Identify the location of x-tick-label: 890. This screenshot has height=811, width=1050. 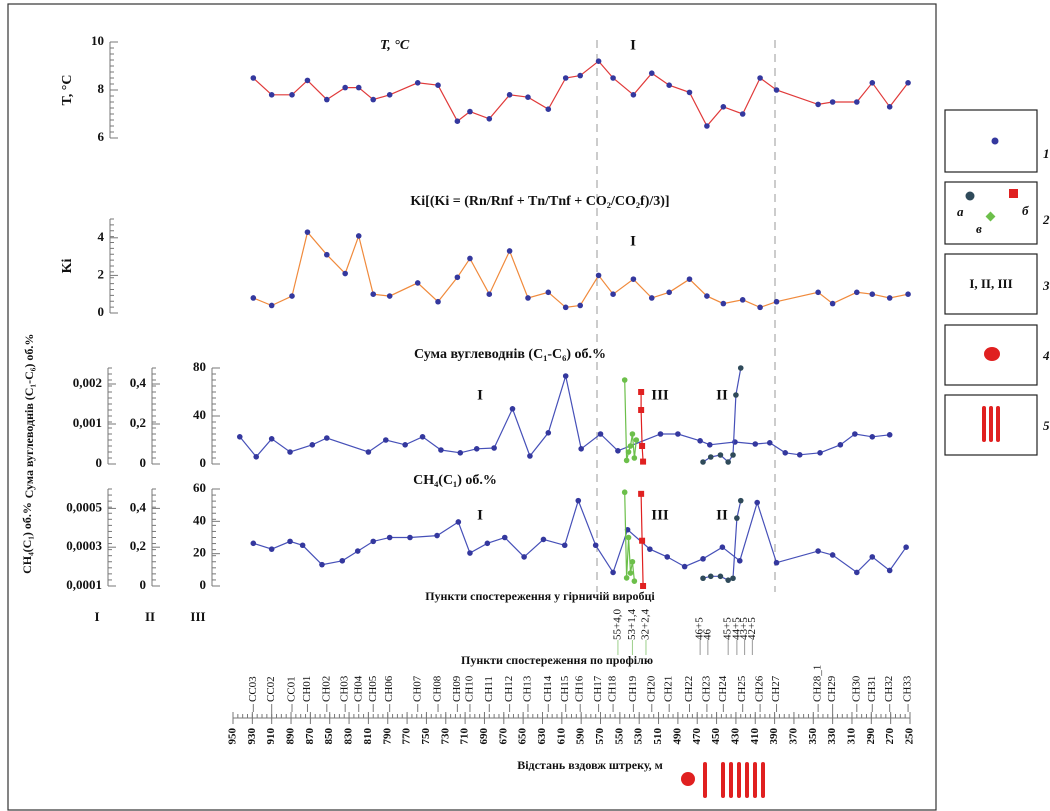
(291, 736).